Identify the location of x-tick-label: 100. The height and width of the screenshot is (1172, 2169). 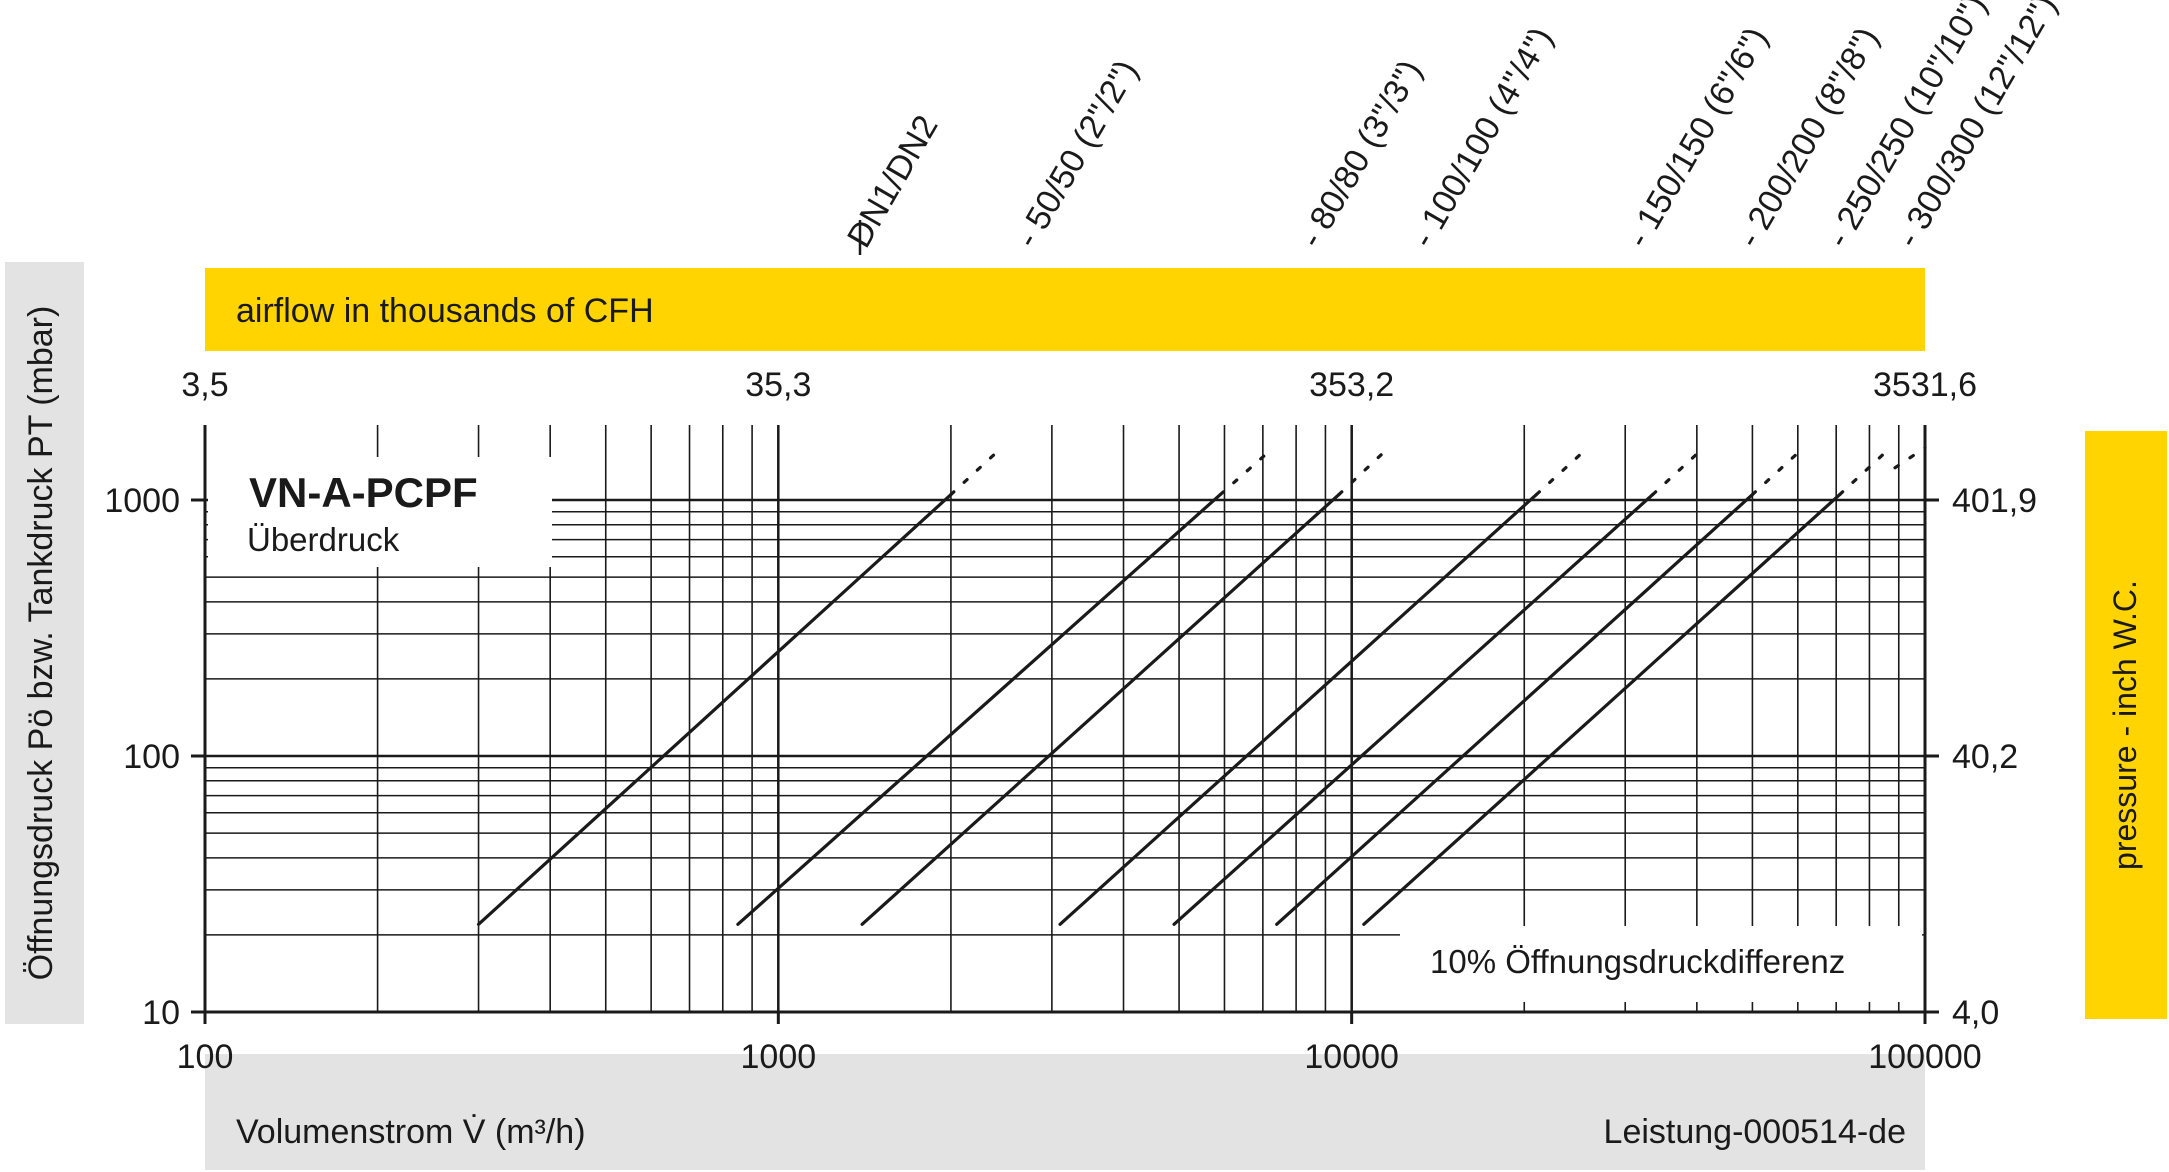
(205, 1057).